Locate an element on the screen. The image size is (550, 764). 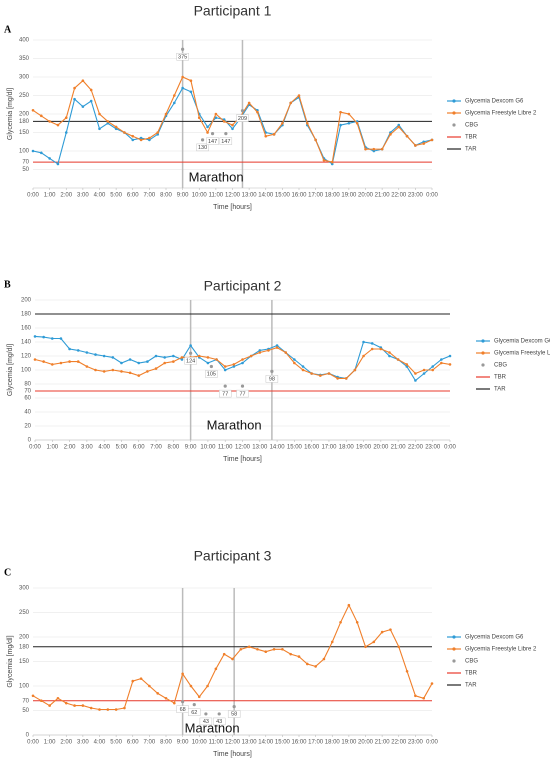
x-tick-label: 6:00 is located at coordinates (139, 448).